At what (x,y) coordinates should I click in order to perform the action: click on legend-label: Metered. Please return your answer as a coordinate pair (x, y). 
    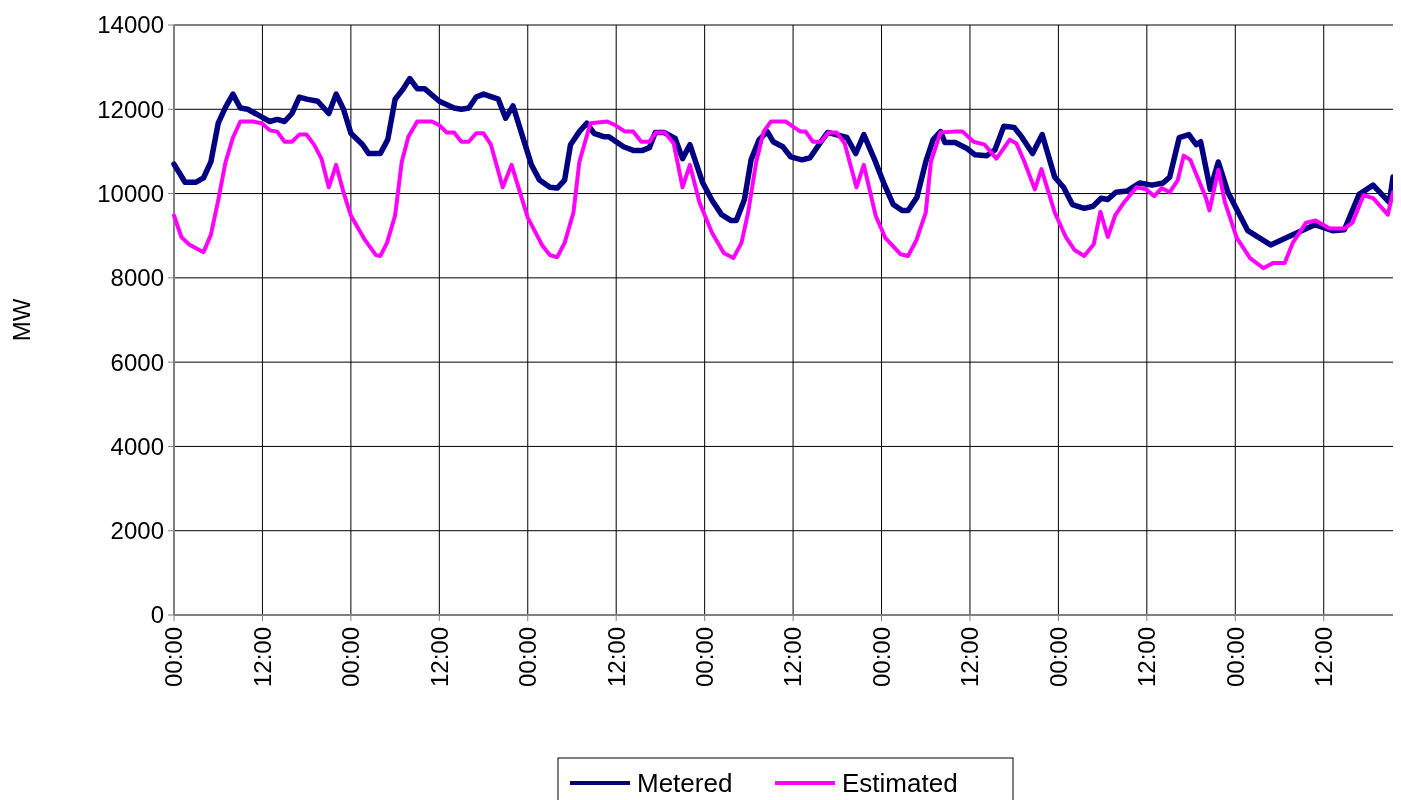
    Looking at the image, I should click on (685, 783).